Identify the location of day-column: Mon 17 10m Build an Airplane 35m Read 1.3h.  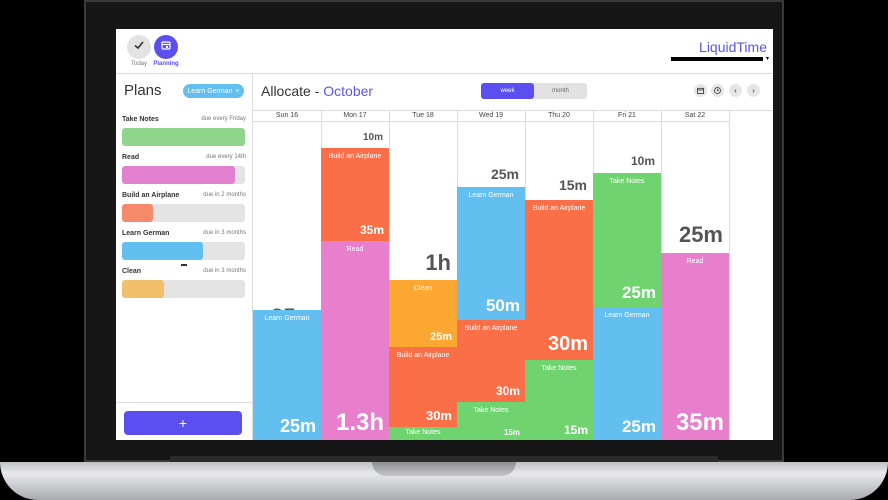
(355, 275).